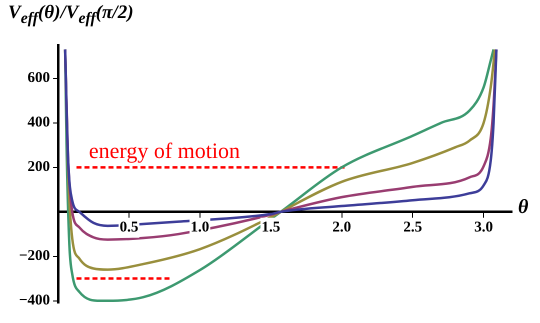 This screenshot has height=323, width=540. What do you see at coordinates (164, 151) in the screenshot?
I see `annotation: energy of motion` at bounding box center [164, 151].